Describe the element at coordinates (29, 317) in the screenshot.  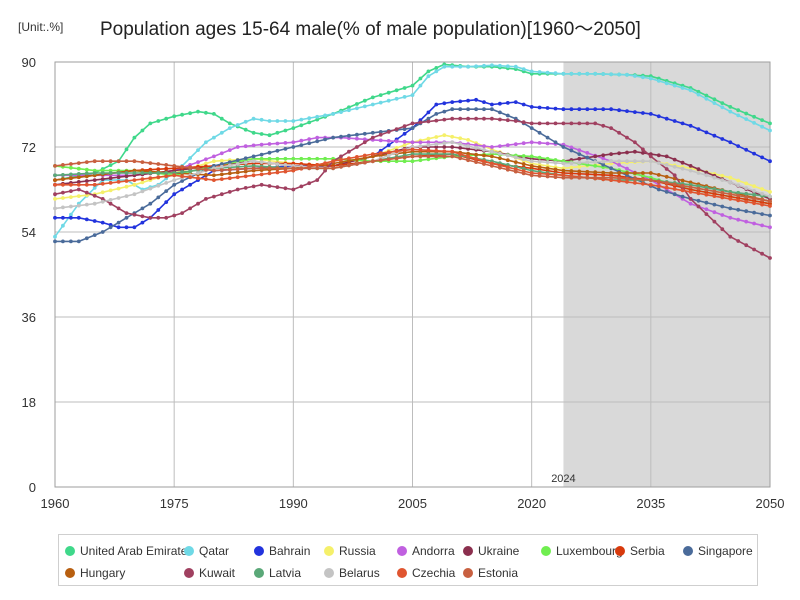
I see `y-tick-label: 36` at that location.